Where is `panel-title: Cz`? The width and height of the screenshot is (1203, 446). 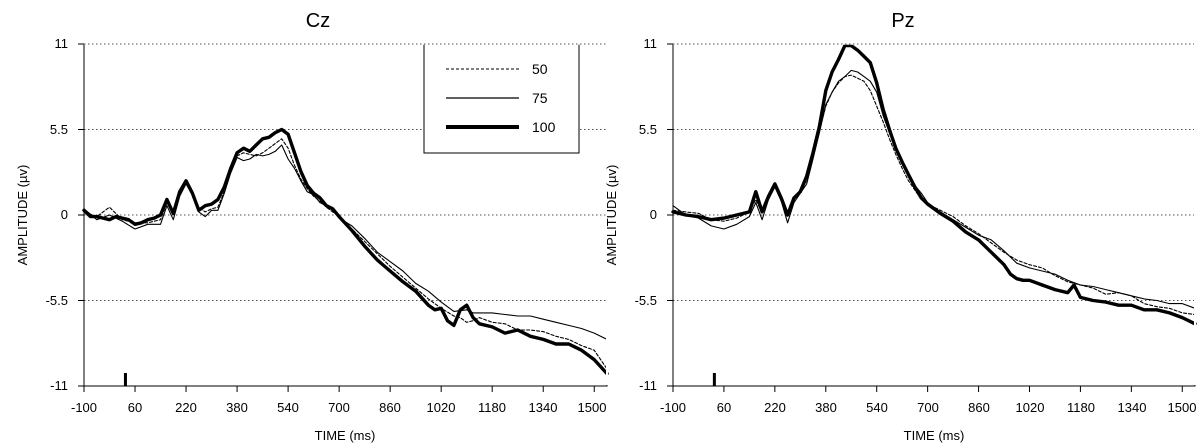 panel-title: Cz is located at coordinates (318, 21).